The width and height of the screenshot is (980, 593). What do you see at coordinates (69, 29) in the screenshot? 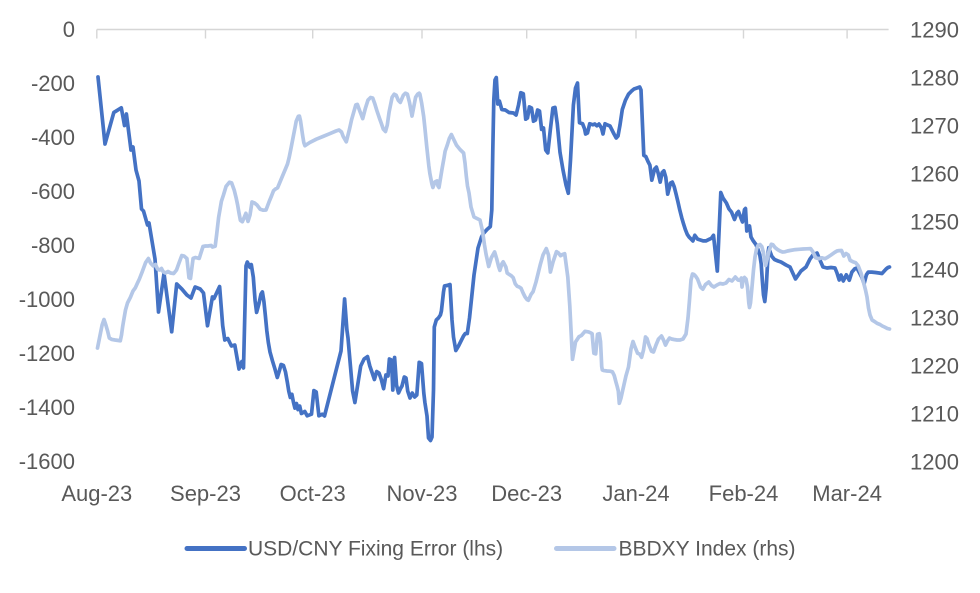
I see `svg-text: 0` at bounding box center [69, 29].